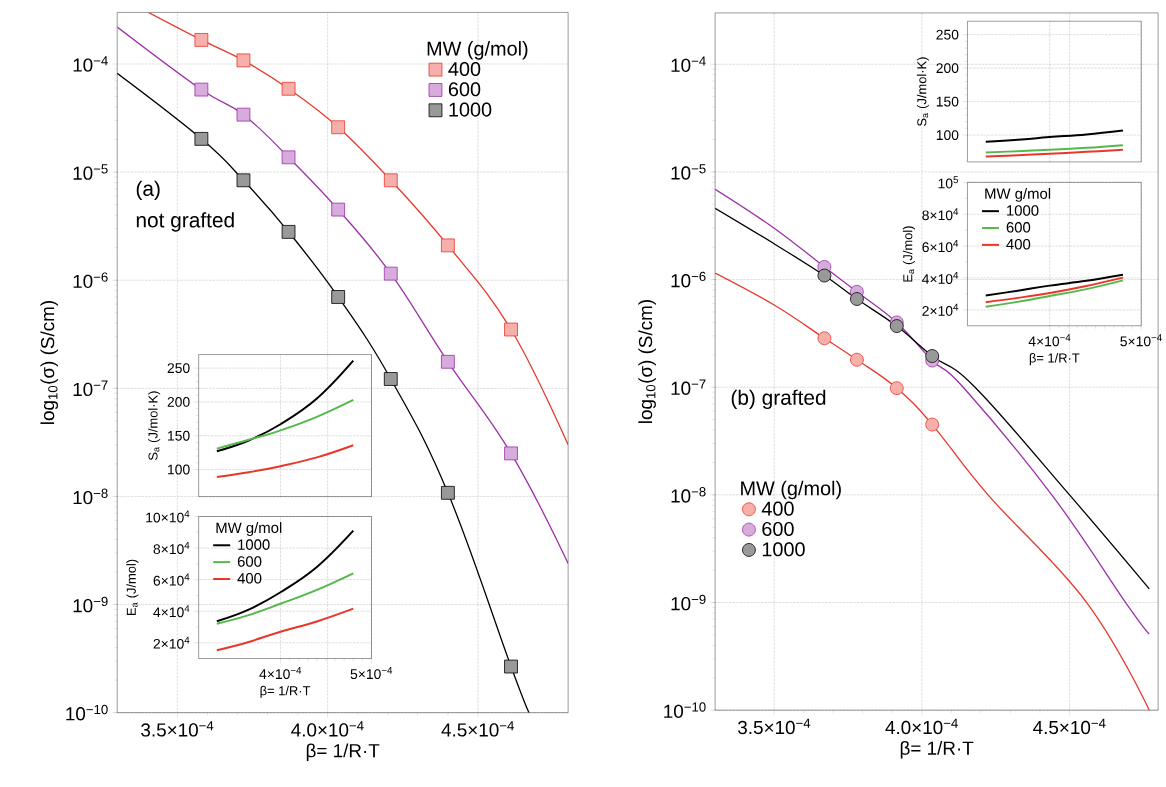  What do you see at coordinates (185, 222) in the screenshot?
I see `annotation: not grafted` at bounding box center [185, 222].